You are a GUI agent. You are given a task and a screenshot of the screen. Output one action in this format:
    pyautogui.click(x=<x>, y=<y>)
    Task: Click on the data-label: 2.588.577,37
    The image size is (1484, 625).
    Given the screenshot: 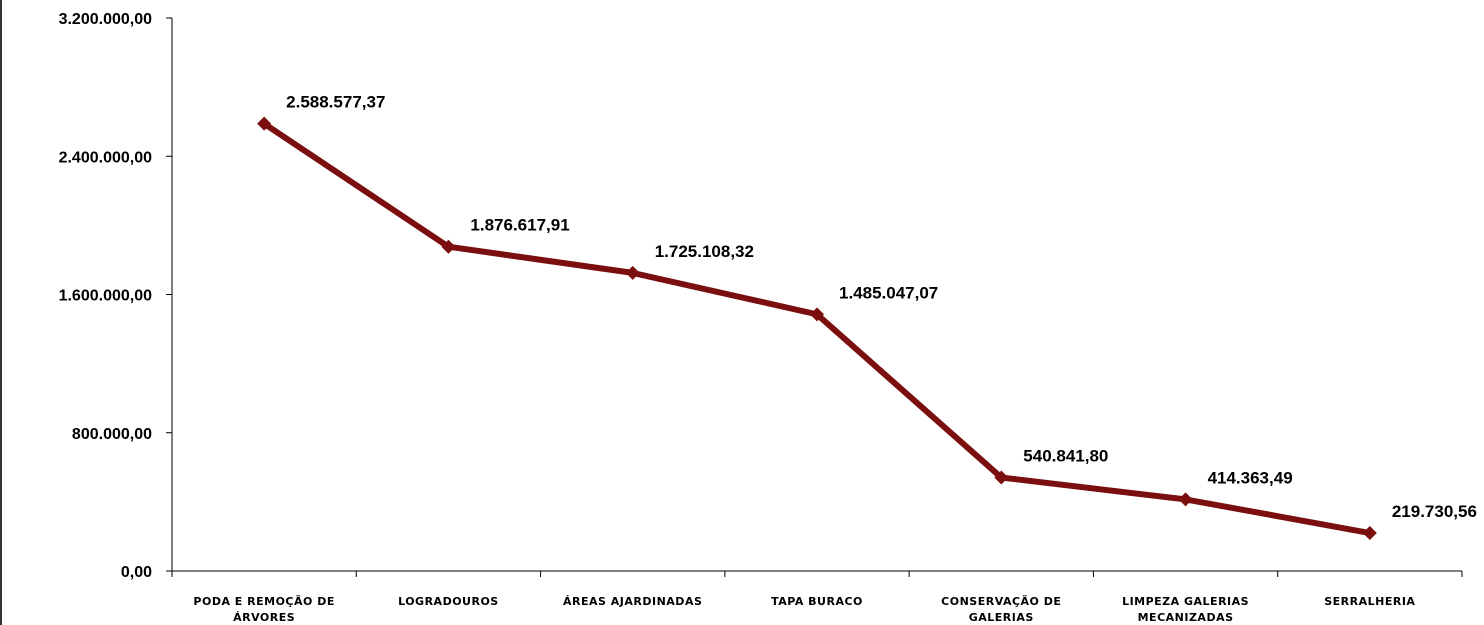 What is the action you would take?
    pyautogui.click(x=335, y=102)
    